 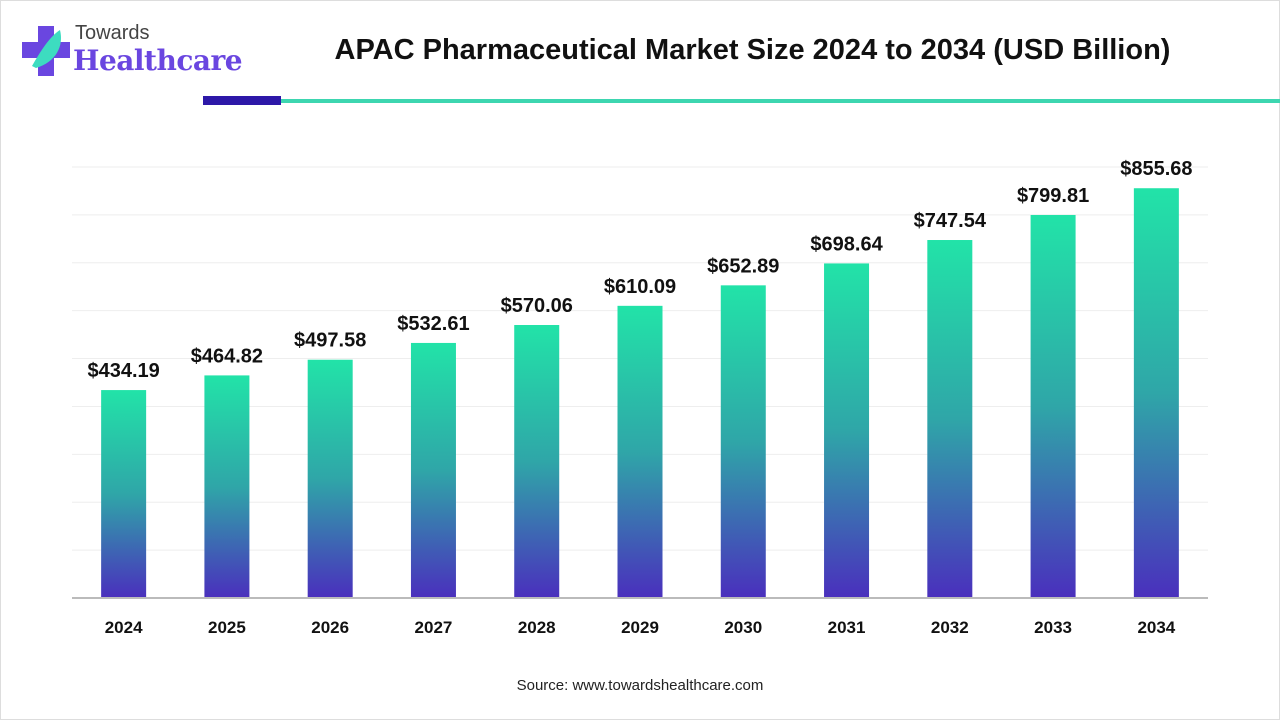 I want to click on x-tick-label: 2025, so click(x=227, y=627).